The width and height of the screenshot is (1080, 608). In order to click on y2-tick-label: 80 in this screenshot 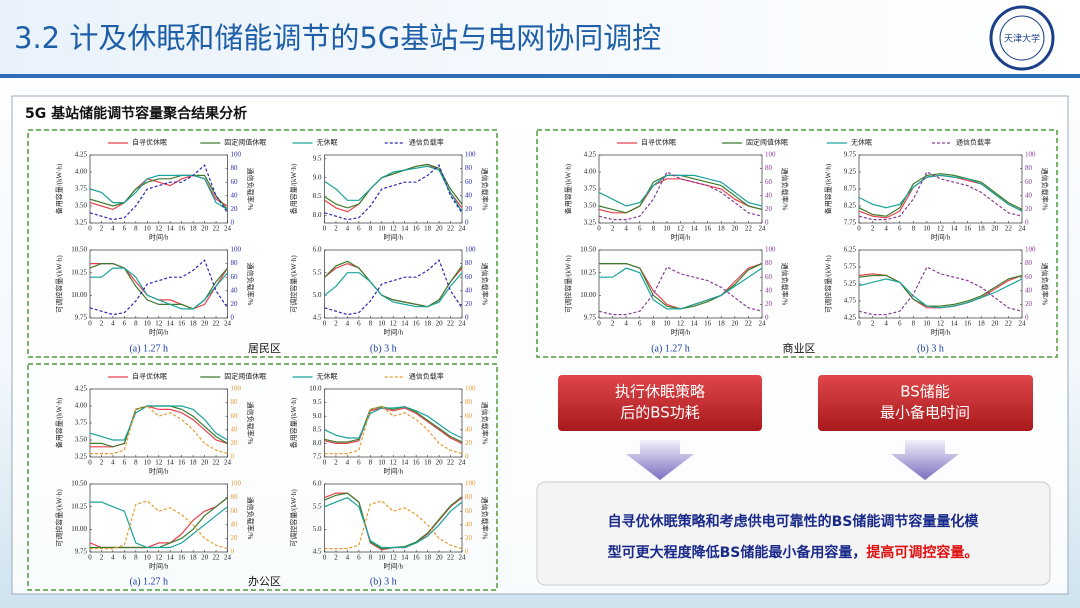, I will do `click(769, 263)`.